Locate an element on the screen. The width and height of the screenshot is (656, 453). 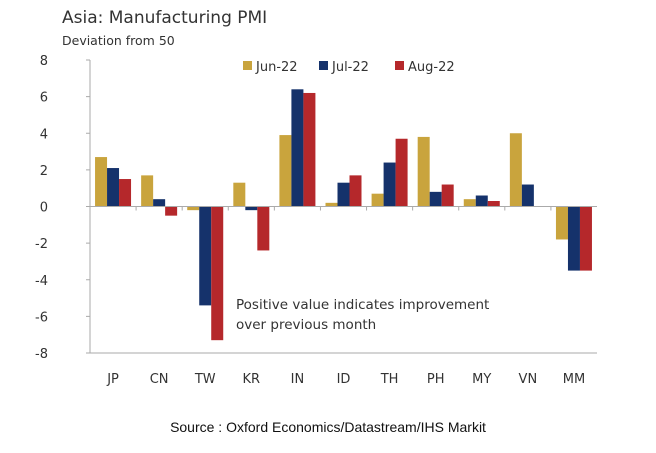
x-tick-label-my: MY is located at coordinates (481, 379).